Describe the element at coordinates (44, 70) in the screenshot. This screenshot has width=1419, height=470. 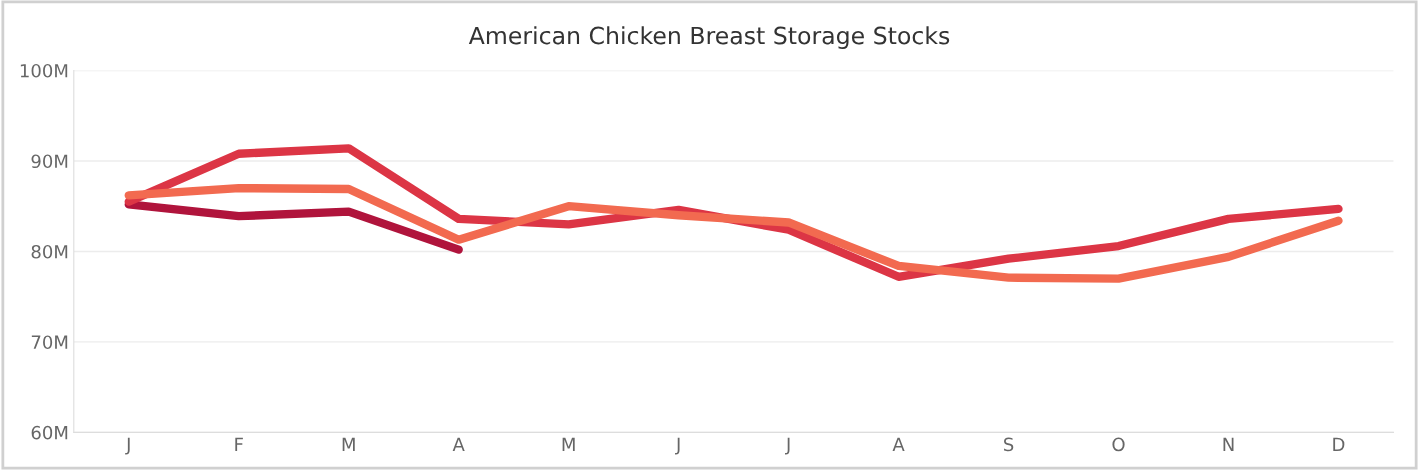
I see `y-tick-label: 100M` at that location.